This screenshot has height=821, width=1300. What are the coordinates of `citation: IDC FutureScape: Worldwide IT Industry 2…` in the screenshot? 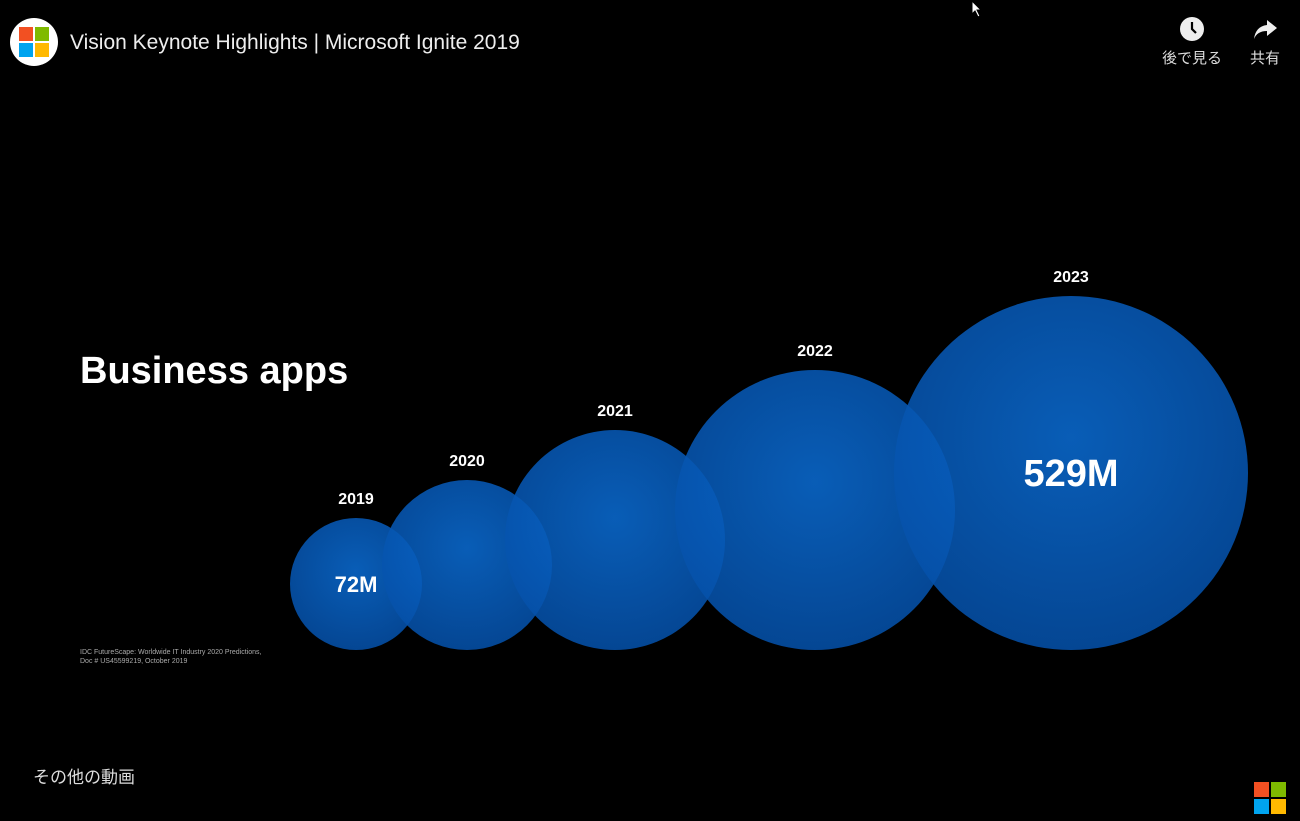 It's located at (170, 657).